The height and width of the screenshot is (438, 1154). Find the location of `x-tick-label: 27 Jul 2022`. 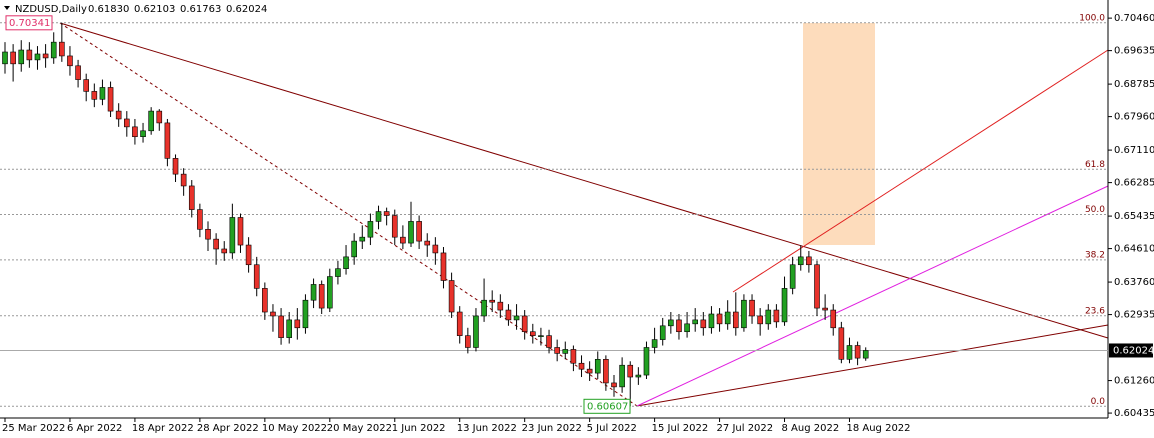

x-tick-label: 27 Jul 2022 is located at coordinates (745, 428).